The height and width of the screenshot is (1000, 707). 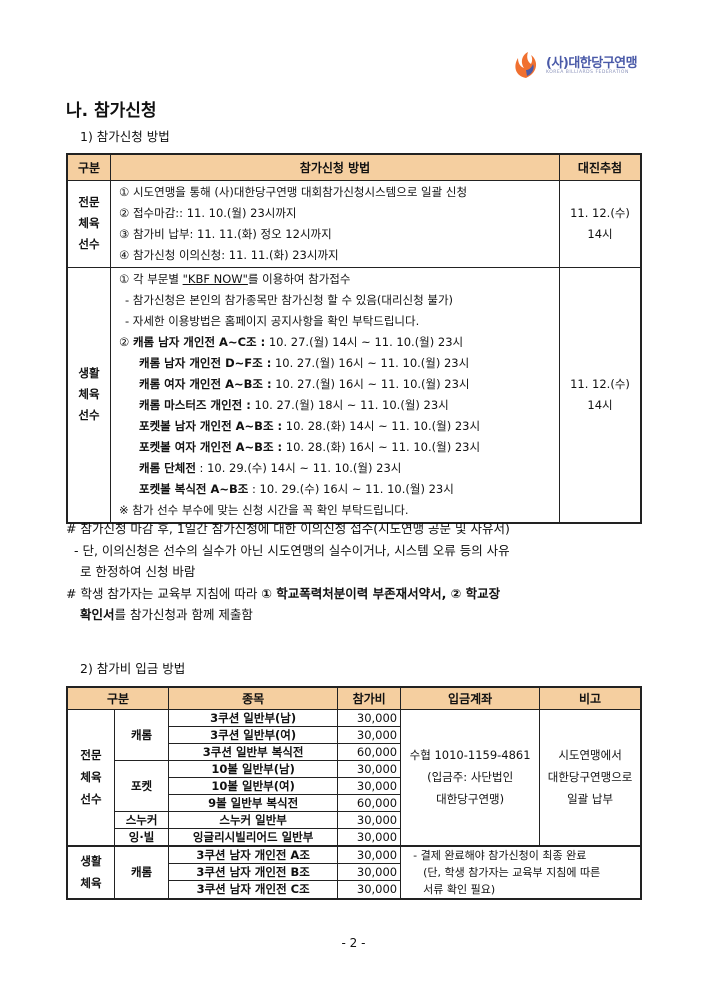 I want to click on event-cell: 10볼 일반부(남), so click(x=253, y=768).